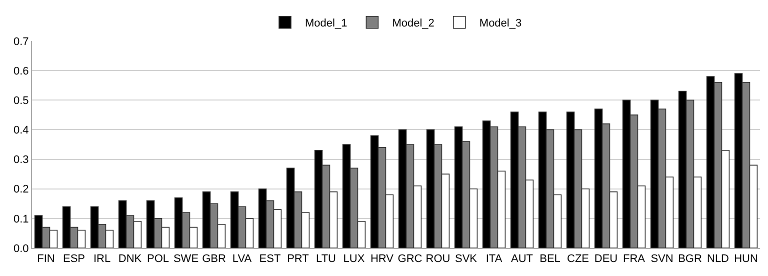 Image resolution: width=768 pixels, height=276 pixels. I want to click on x-tick-label: SVK, so click(466, 259).